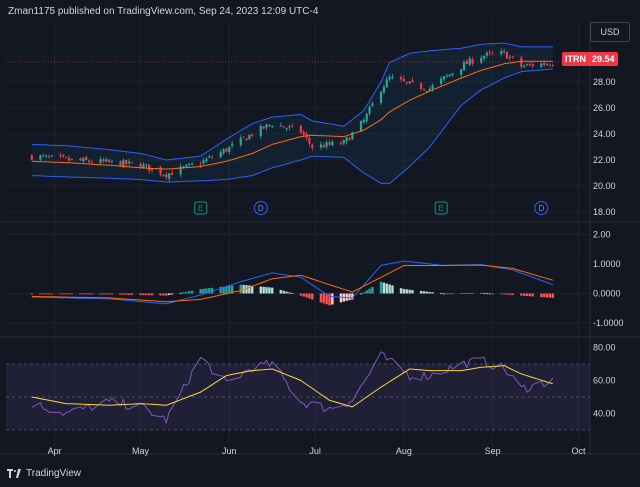 The height and width of the screenshot is (487, 640). Describe the element at coordinates (141, 451) in the screenshot. I see `x-tick-label: May` at that location.